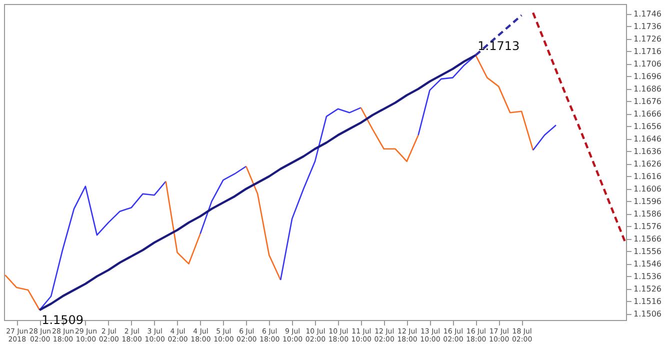 The width and height of the screenshot is (665, 346). I want to click on y-tick-label: 1.1716, so click(648, 51).